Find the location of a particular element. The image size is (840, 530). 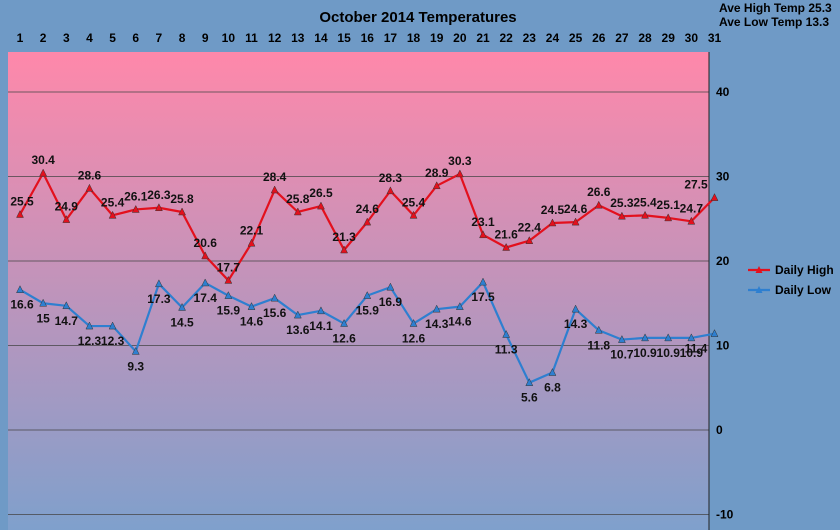

daily-high-data-label: 21.3 is located at coordinates (344, 237).